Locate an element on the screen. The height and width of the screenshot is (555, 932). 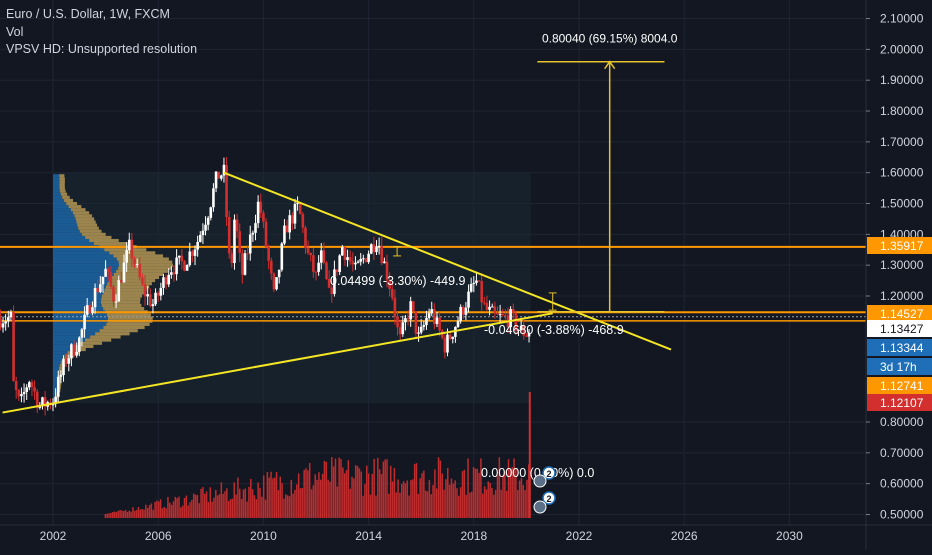
time-tick-label: 2026 is located at coordinates (684, 536).